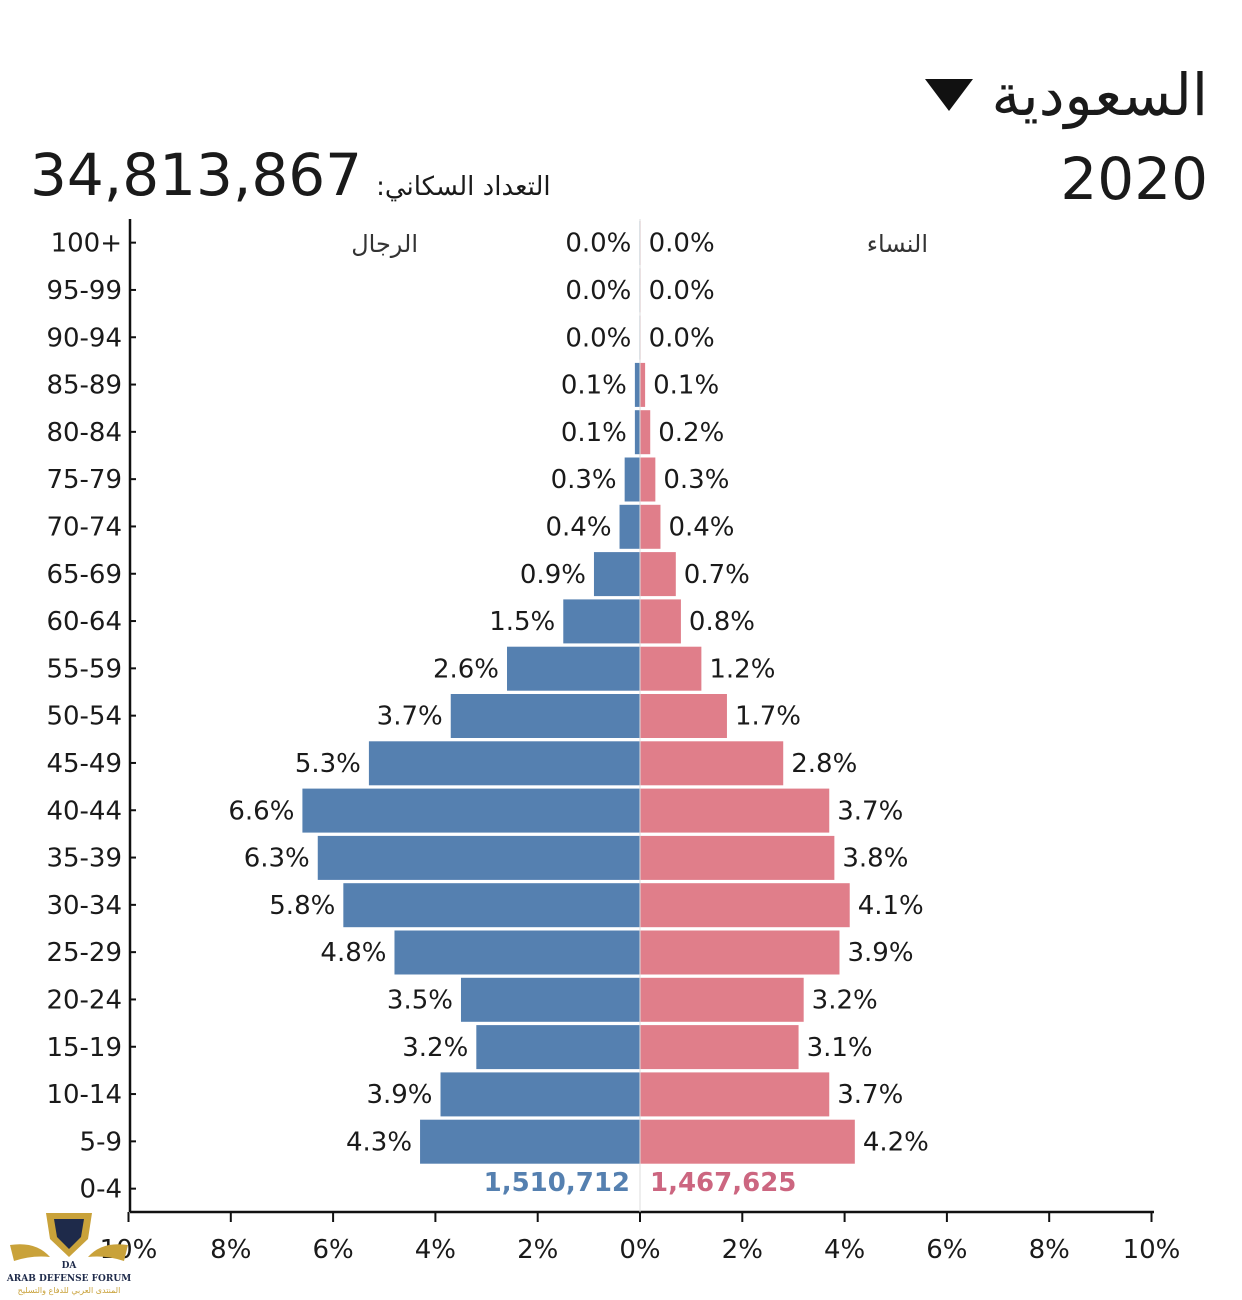 This screenshot has height=1300, width=1242. What do you see at coordinates (101, 1190) in the screenshot?
I see `age-label: 0-4` at bounding box center [101, 1190].